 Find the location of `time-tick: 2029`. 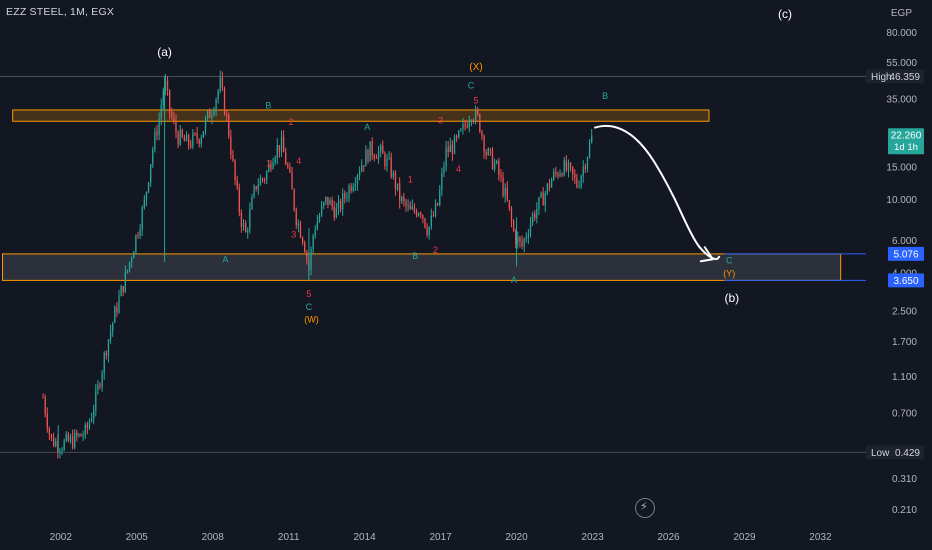

time-tick: 2029 is located at coordinates (744, 537).